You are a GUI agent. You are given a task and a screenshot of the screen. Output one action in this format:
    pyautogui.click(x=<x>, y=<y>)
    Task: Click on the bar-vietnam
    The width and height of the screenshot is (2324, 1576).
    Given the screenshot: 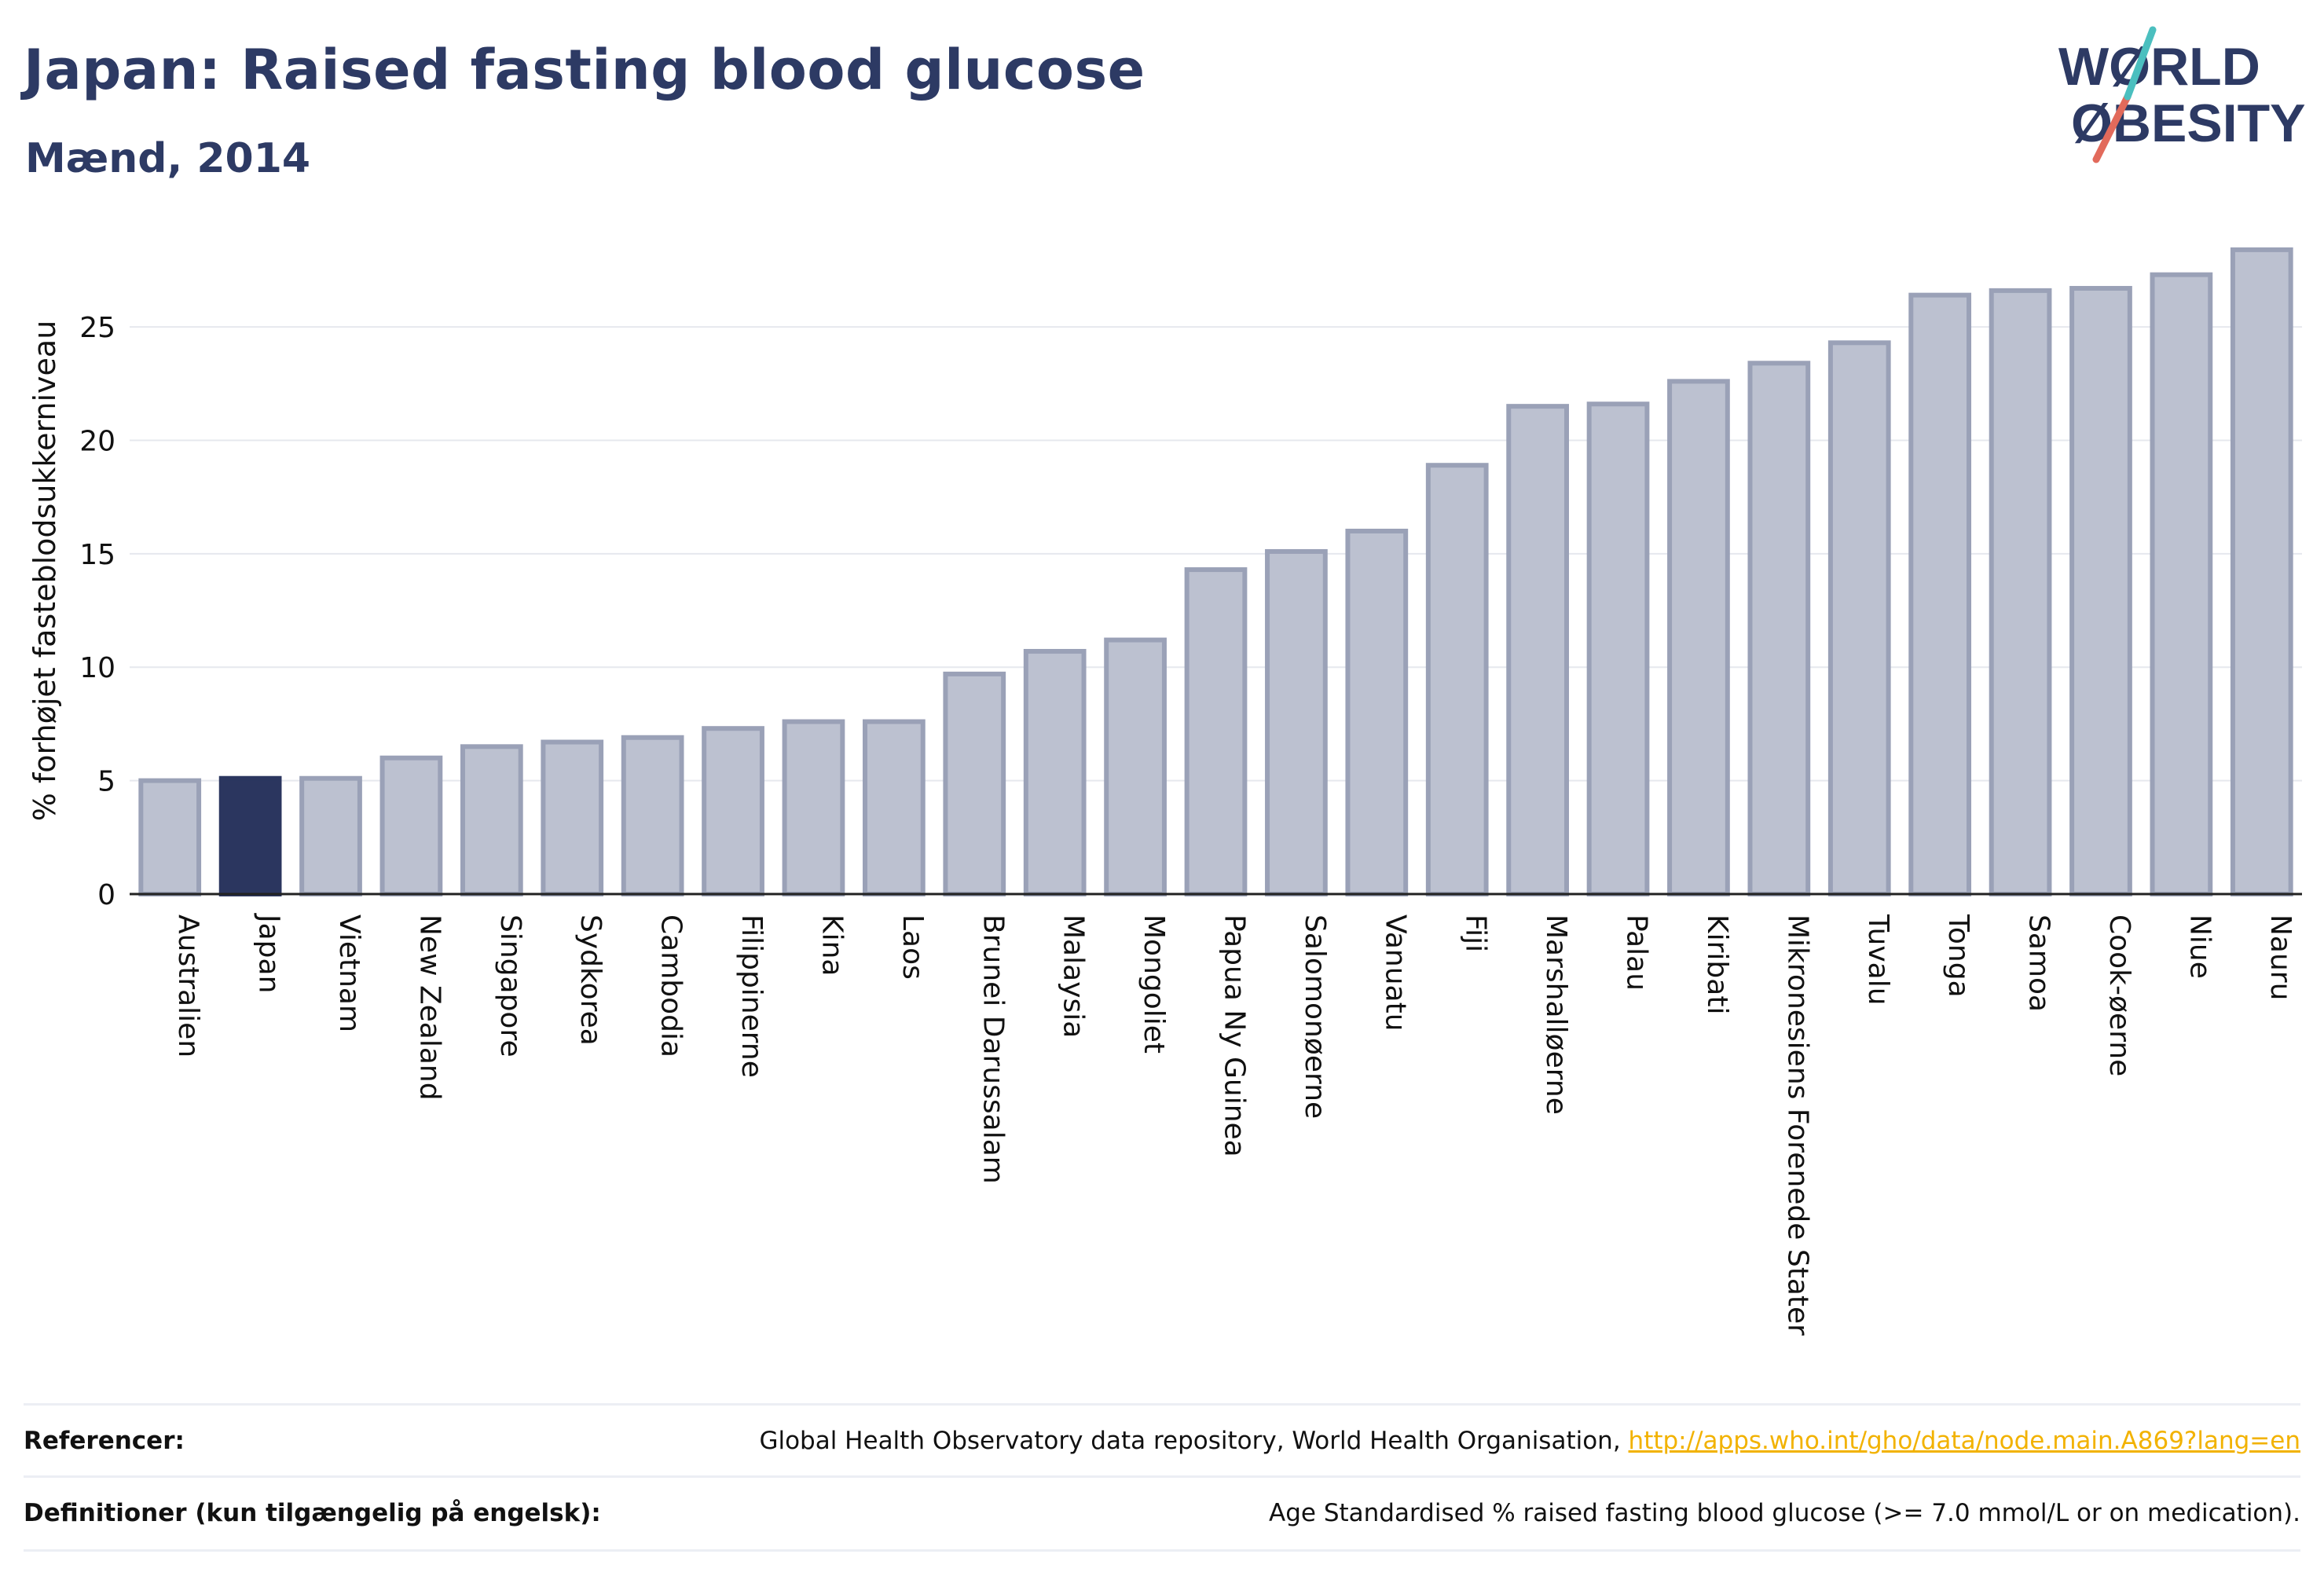 What is the action you would take?
    pyautogui.click(x=330, y=835)
    